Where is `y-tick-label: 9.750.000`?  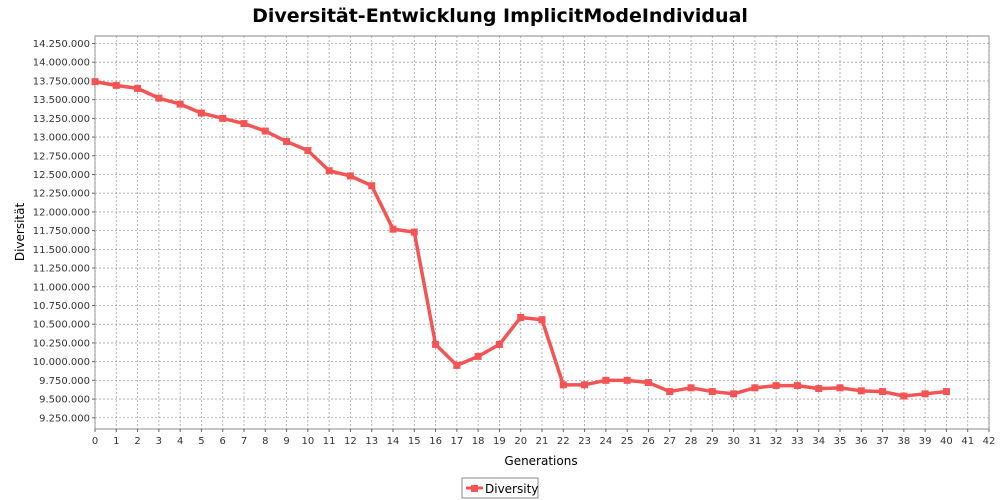
y-tick-label: 9.750.000 is located at coordinates (64, 381).